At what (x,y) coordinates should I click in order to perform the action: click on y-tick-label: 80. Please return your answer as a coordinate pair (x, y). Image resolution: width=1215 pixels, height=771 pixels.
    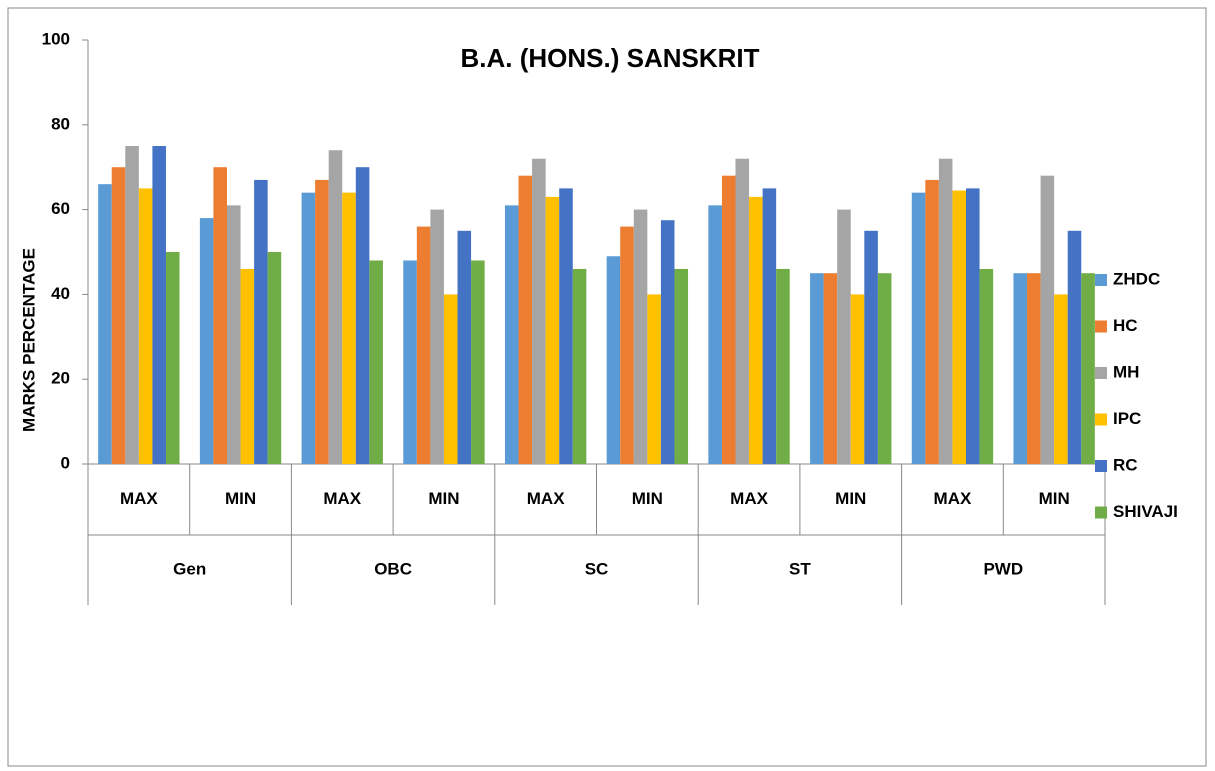
    Looking at the image, I should click on (60, 123).